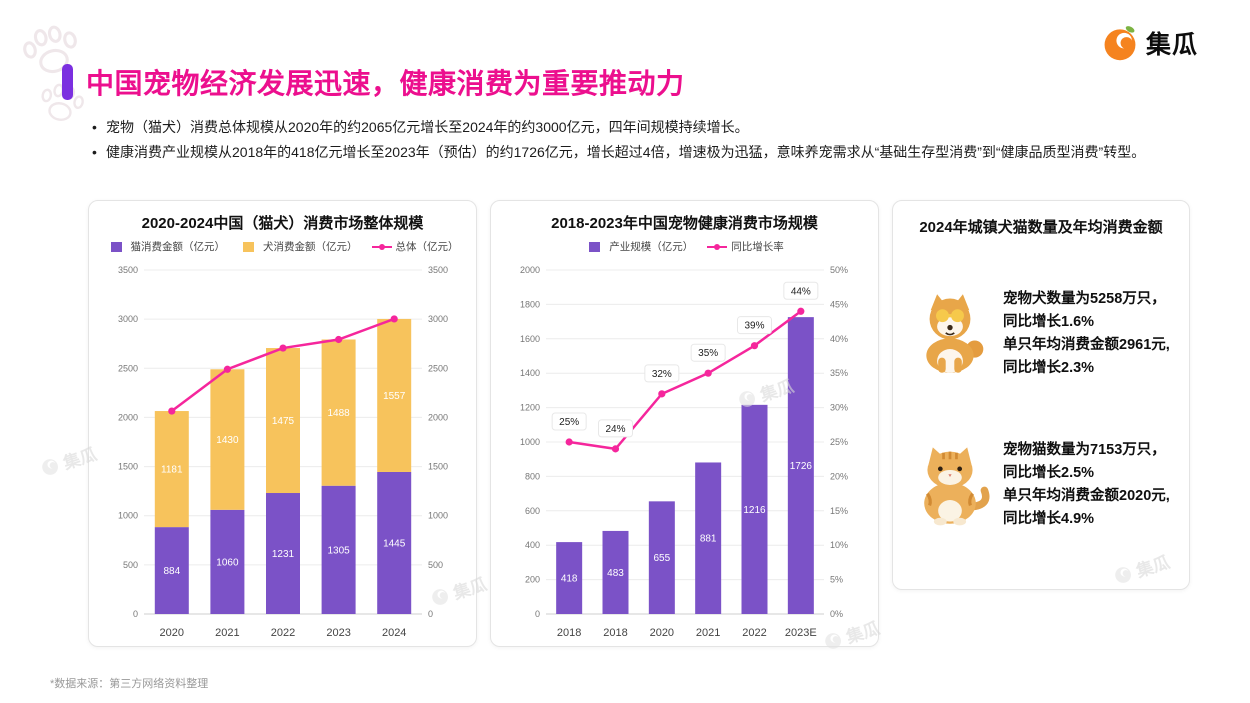 The width and height of the screenshot is (1250, 703). What do you see at coordinates (67, 82) in the screenshot?
I see `title-accent-bar` at bounding box center [67, 82].